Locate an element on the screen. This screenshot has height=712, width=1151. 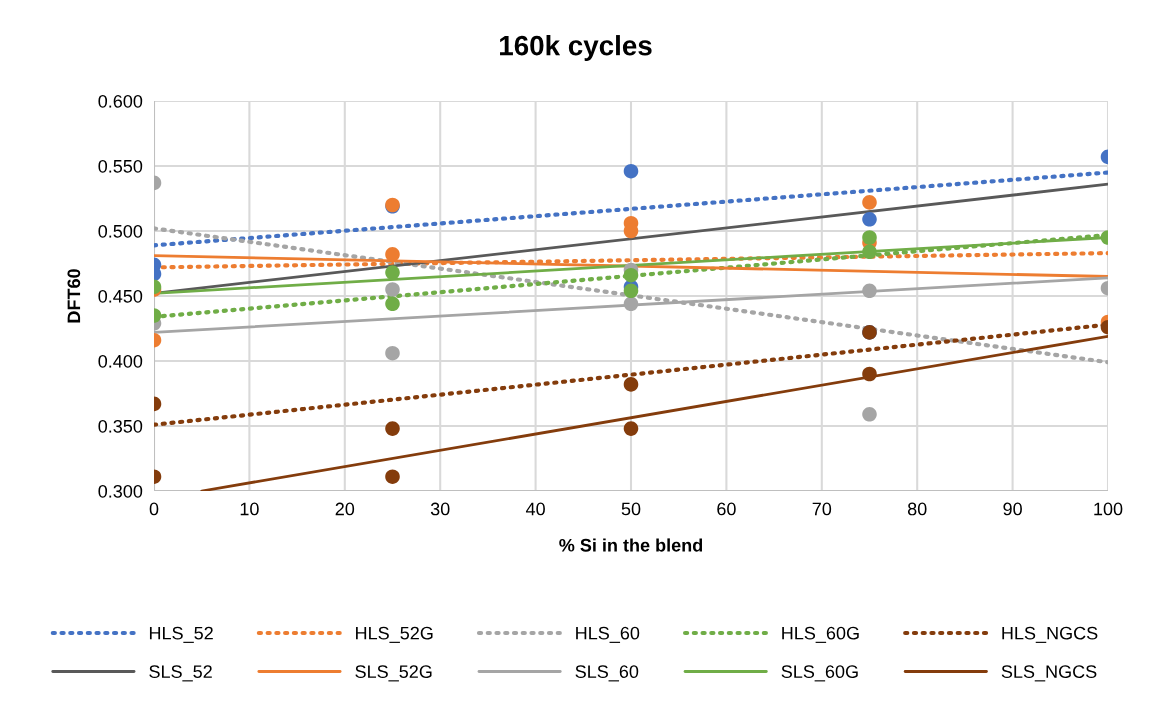
y-axis-title: DFT60 is located at coordinates (74, 296).